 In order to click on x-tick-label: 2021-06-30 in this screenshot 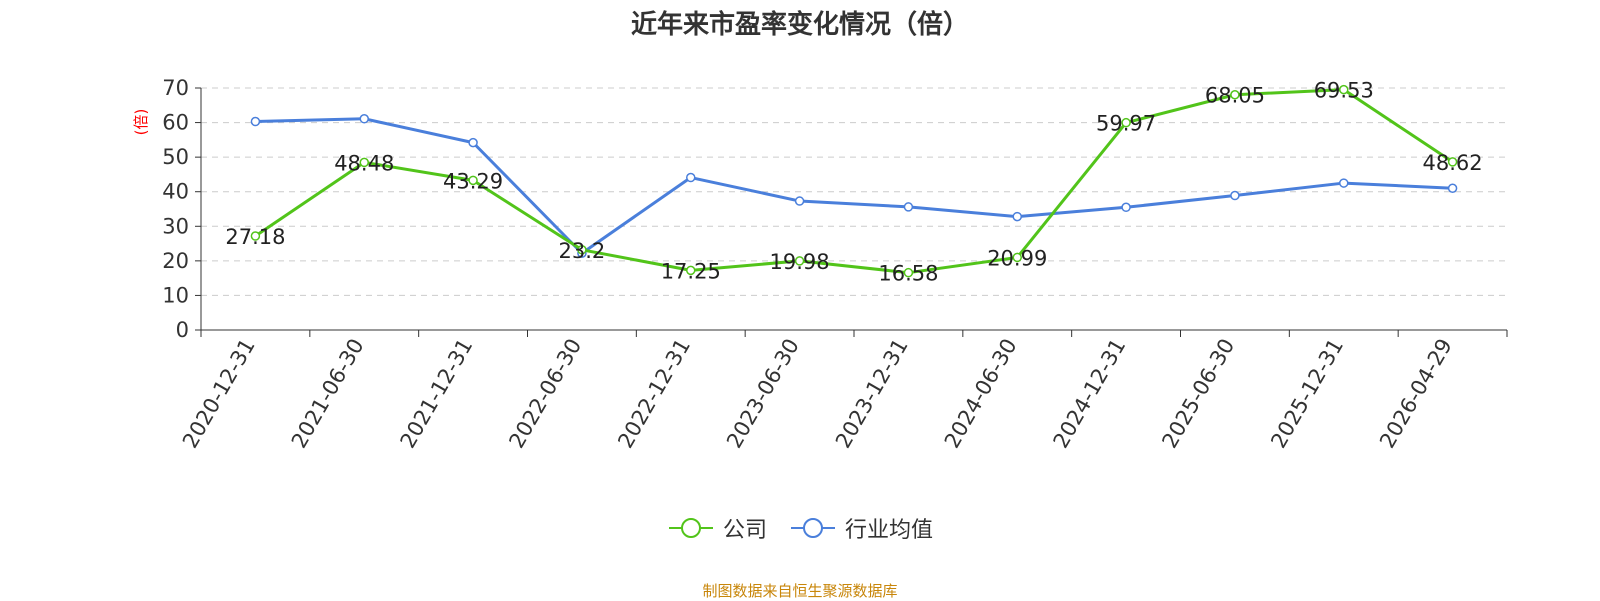, I will do `click(328, 394)`.